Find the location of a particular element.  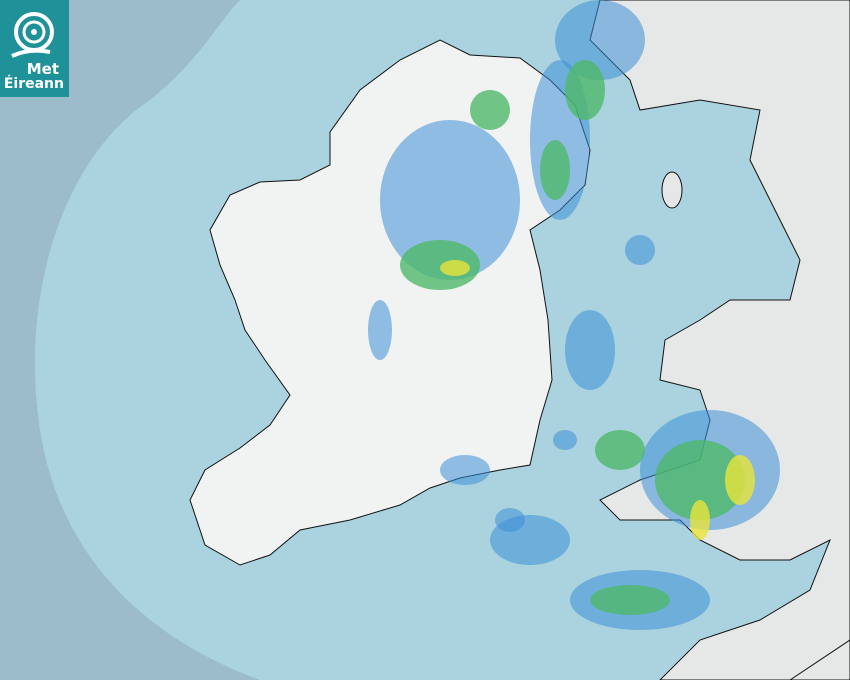

met-eireann-logo: Met Éireann is located at coordinates (34, 48).